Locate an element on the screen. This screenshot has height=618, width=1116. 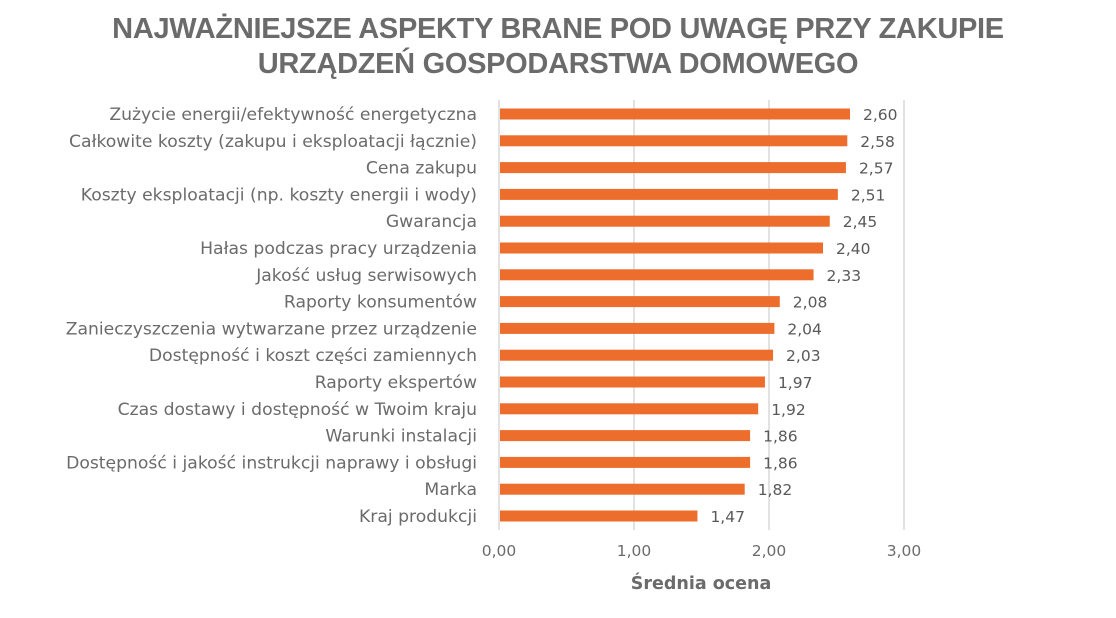
x-tick-label: 3,00 is located at coordinates (904, 551).